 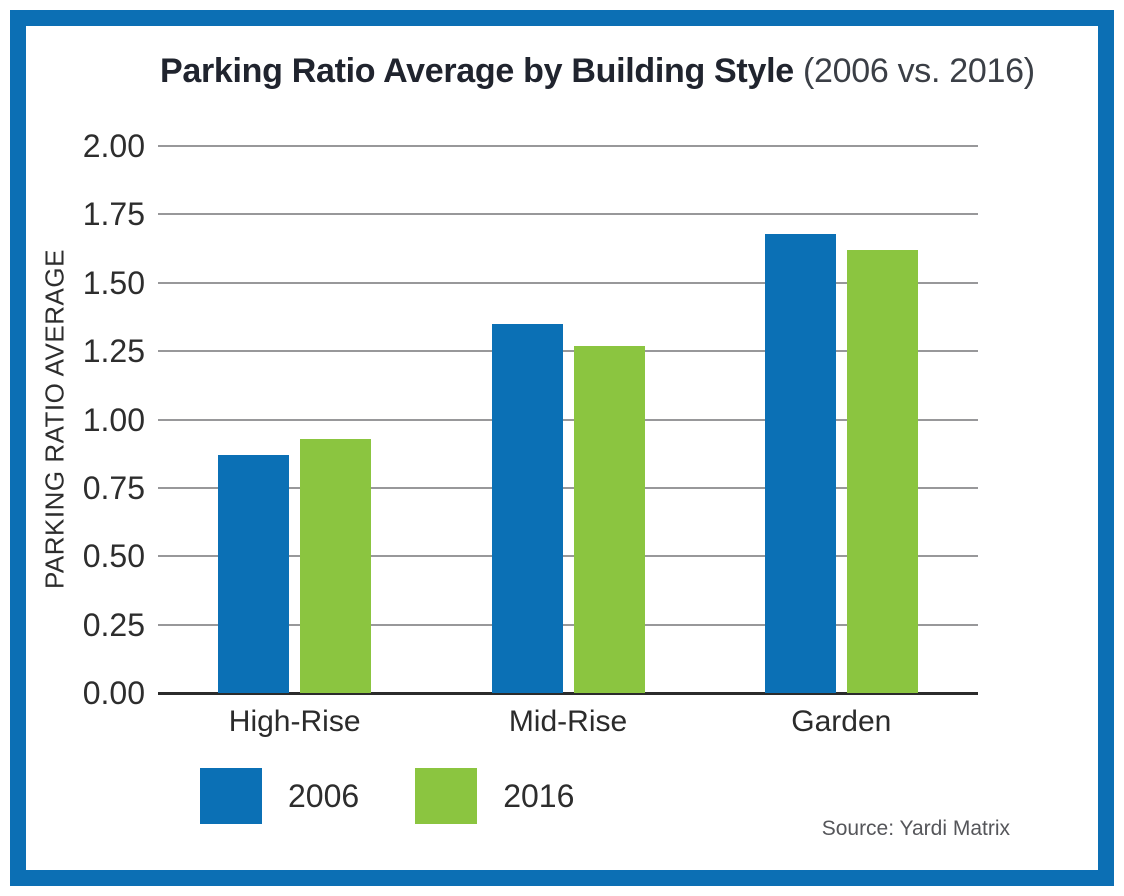 What do you see at coordinates (494, 796) in the screenshot?
I see `legend-item-2016: 2016` at bounding box center [494, 796].